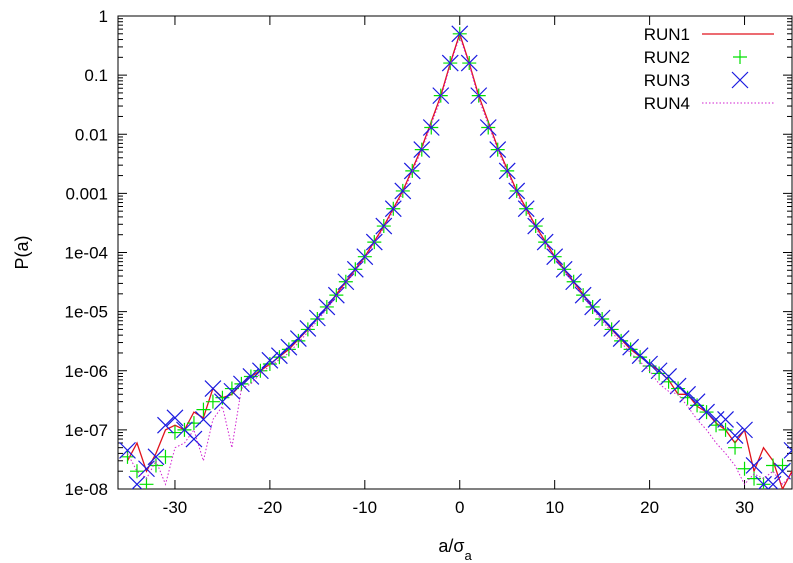 This screenshot has height=563, width=793. Describe the element at coordinates (270, 507) in the screenshot. I see `x-tick-label: -20` at that location.